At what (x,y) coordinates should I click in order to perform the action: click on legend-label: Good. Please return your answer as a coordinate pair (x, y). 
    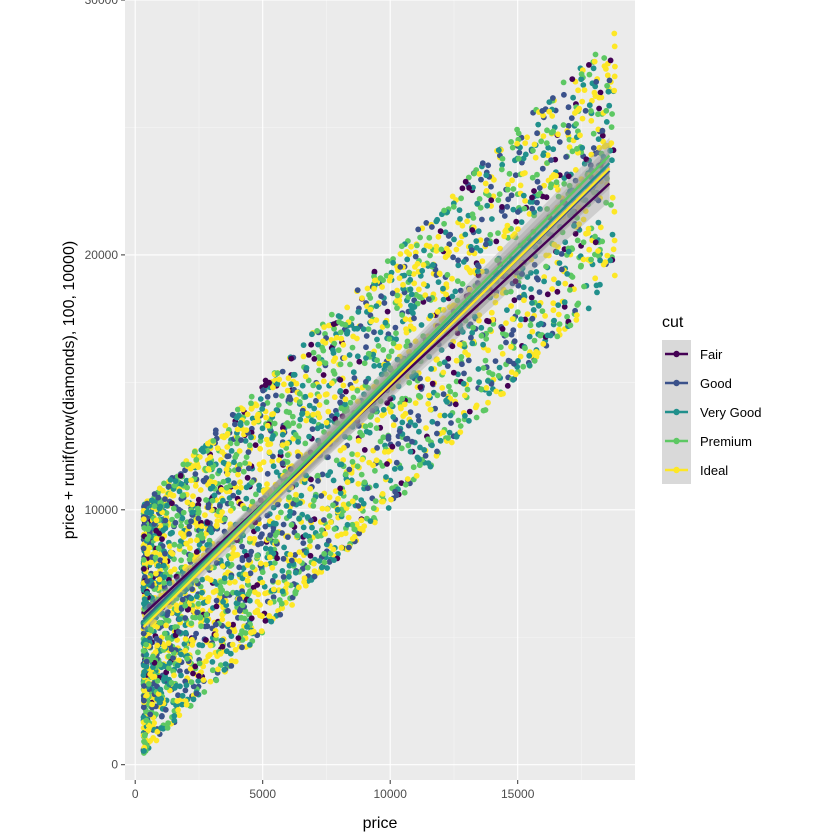
    Looking at the image, I should click on (716, 383).